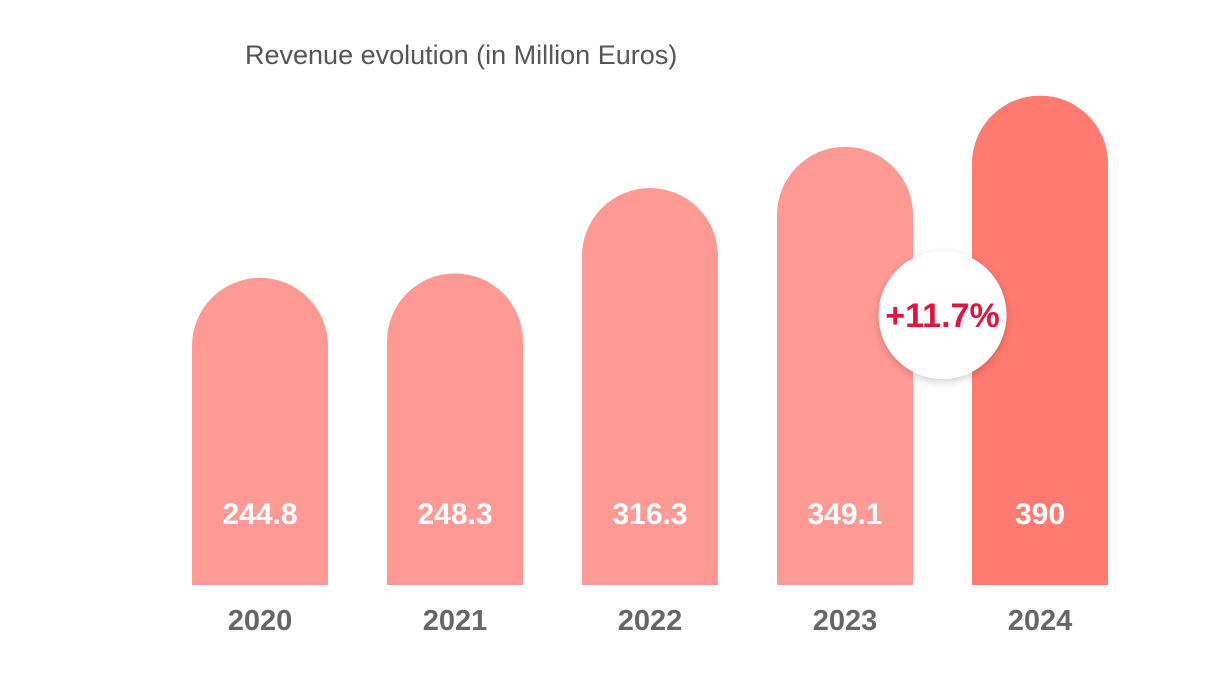  Describe the element at coordinates (1040, 514) in the screenshot. I see `bar-value-label-2024: 390` at that location.